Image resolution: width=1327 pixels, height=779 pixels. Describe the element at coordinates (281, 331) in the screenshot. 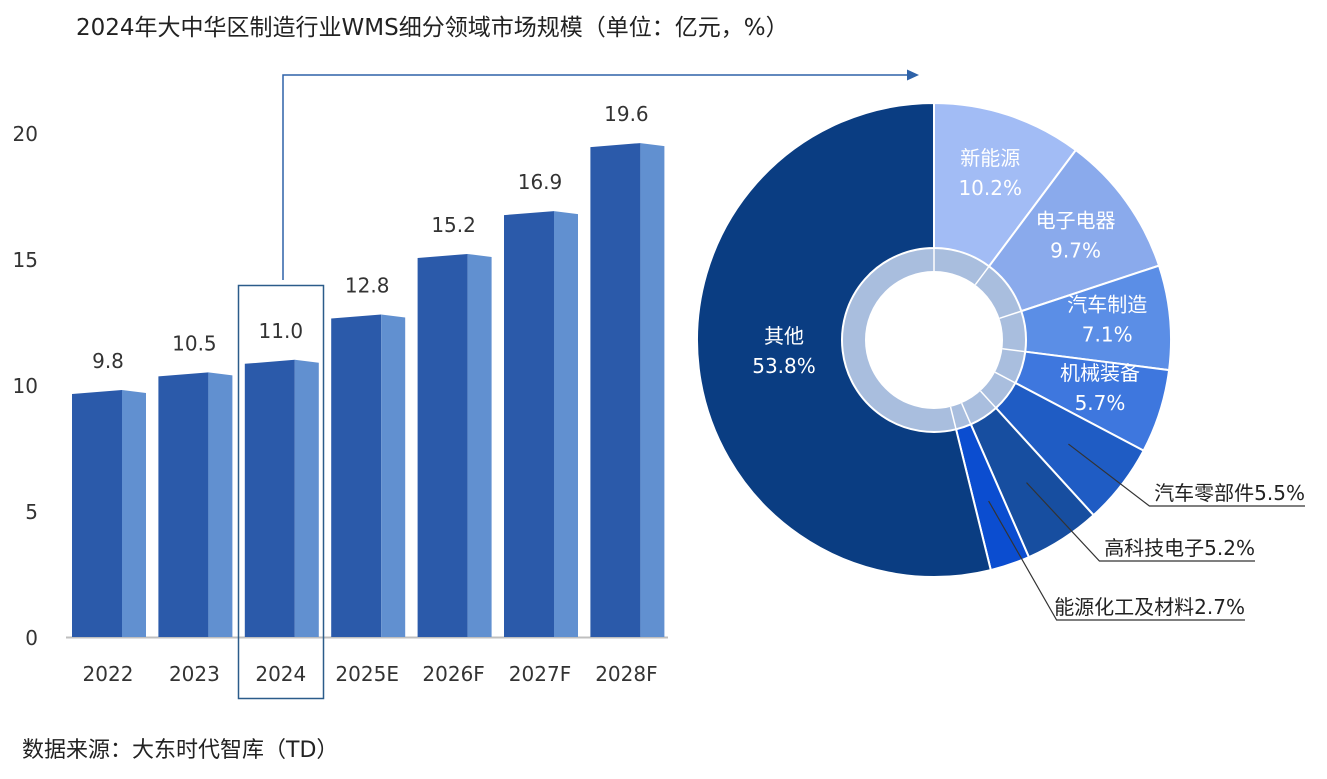

I see `bar-value-label: 11.0` at that location.